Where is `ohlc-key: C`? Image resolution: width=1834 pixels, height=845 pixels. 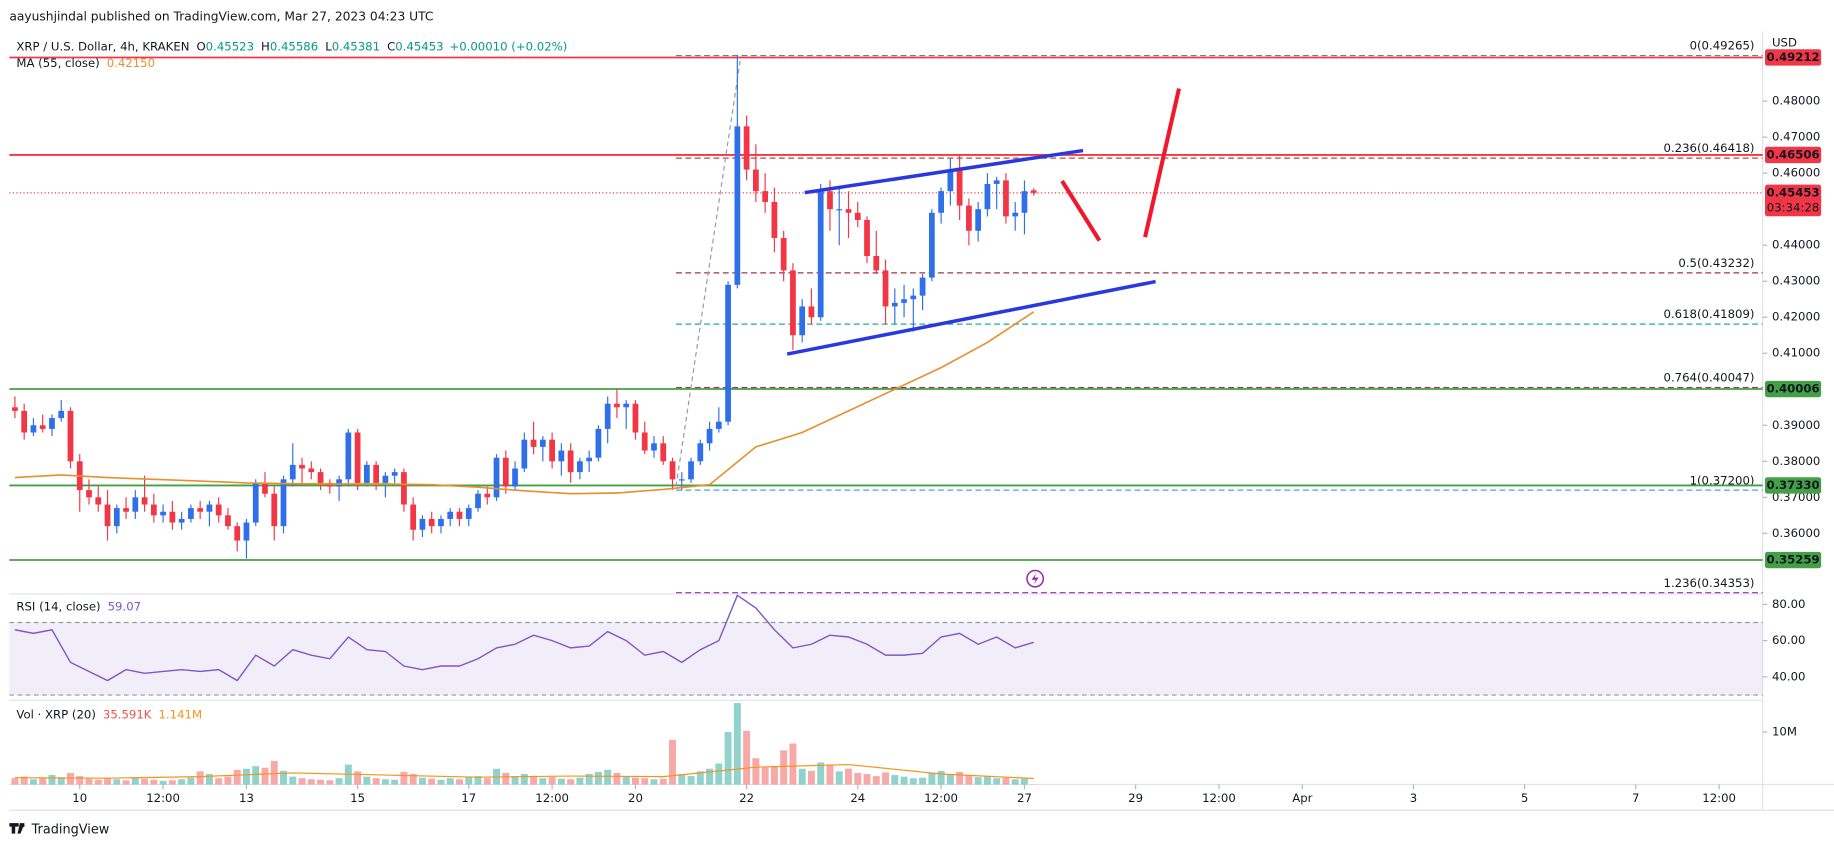 ohlc-key: C is located at coordinates (391, 46).